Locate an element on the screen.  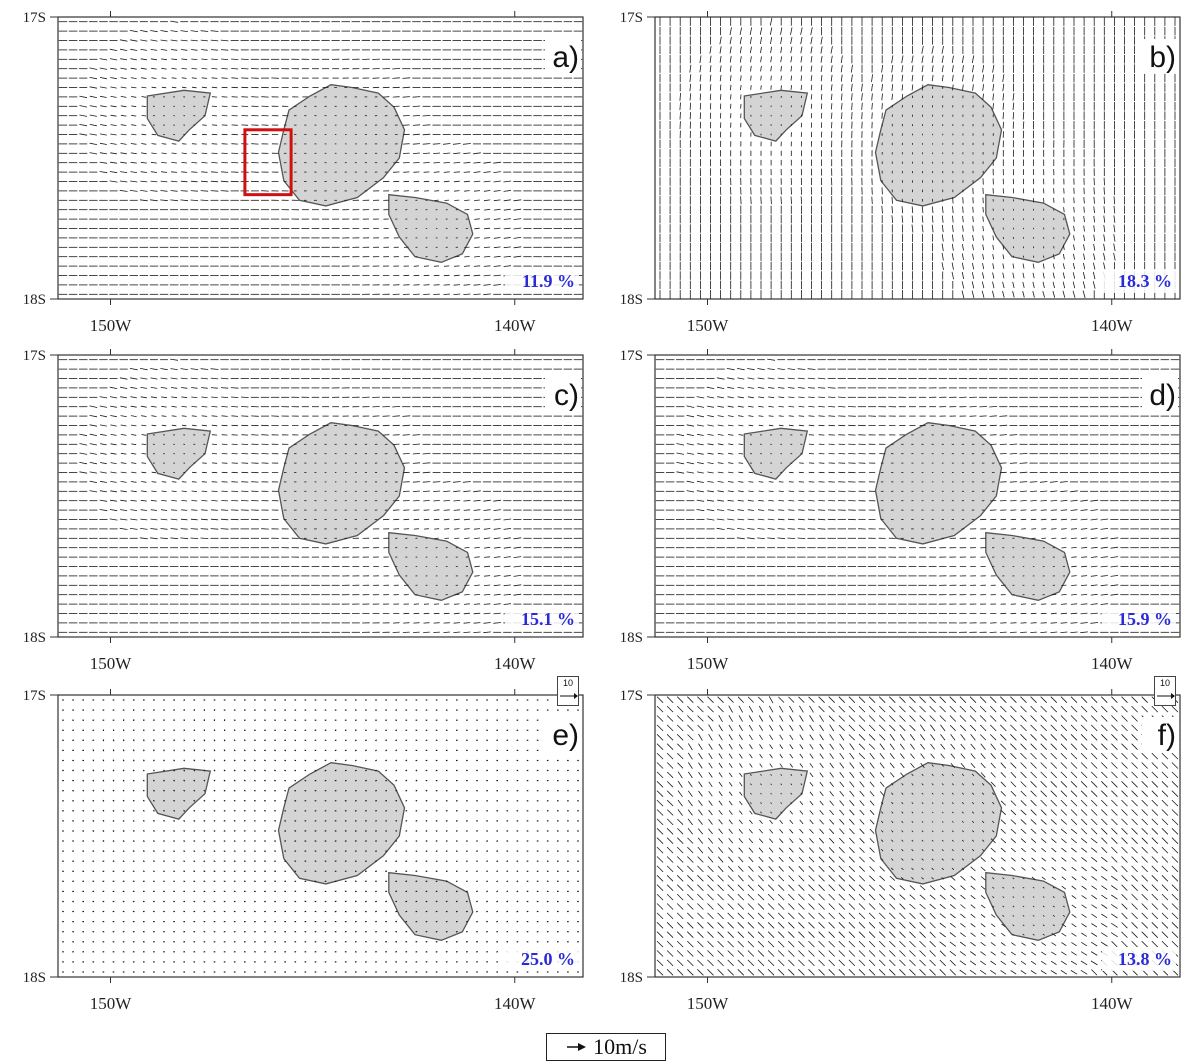
wind-vectors is located at coordinates (320, 158).